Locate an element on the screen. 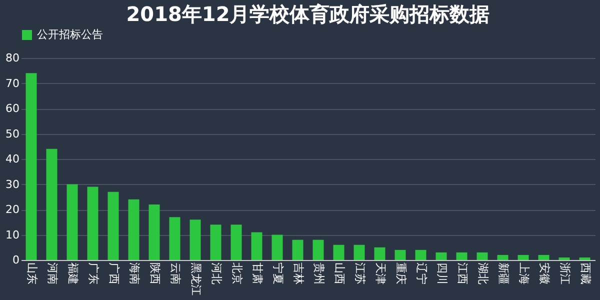 This screenshot has height=300, width=600. x-tick-label: 辽宁 is located at coordinates (421, 273).